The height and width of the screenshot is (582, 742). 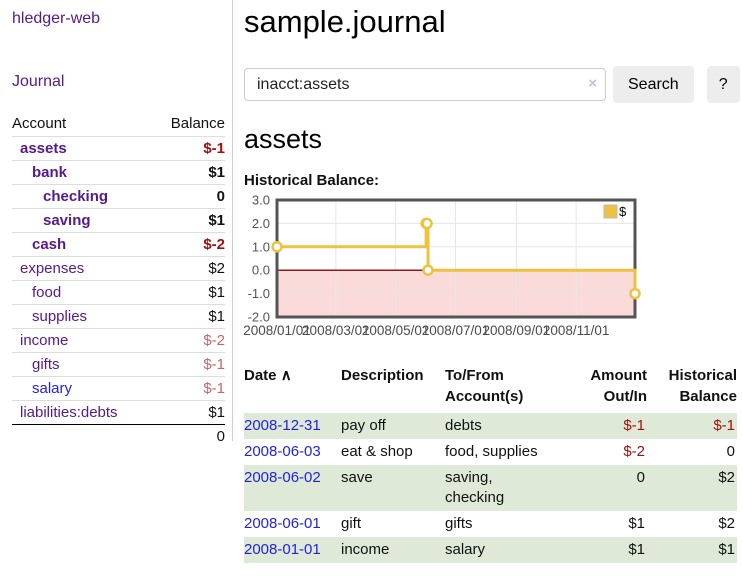 What do you see at coordinates (618, 386) in the screenshot?
I see `register-header-amount: Amount Out/In` at bounding box center [618, 386].